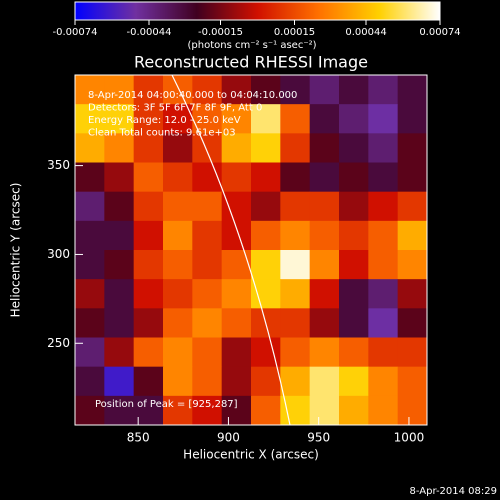 The image size is (500, 500). Describe the element at coordinates (58, 343) in the screenshot. I see `y-tick-label: 250` at that location.